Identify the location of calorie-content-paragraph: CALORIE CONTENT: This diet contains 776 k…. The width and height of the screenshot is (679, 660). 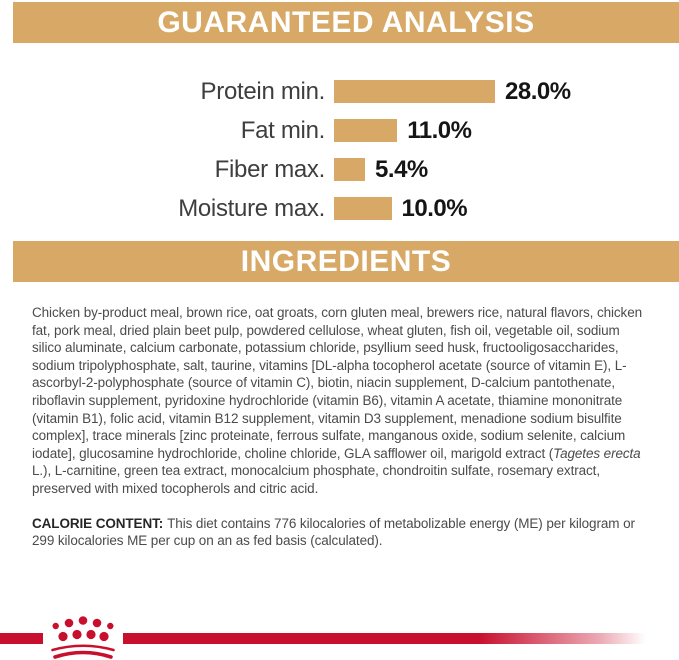
(340, 532).